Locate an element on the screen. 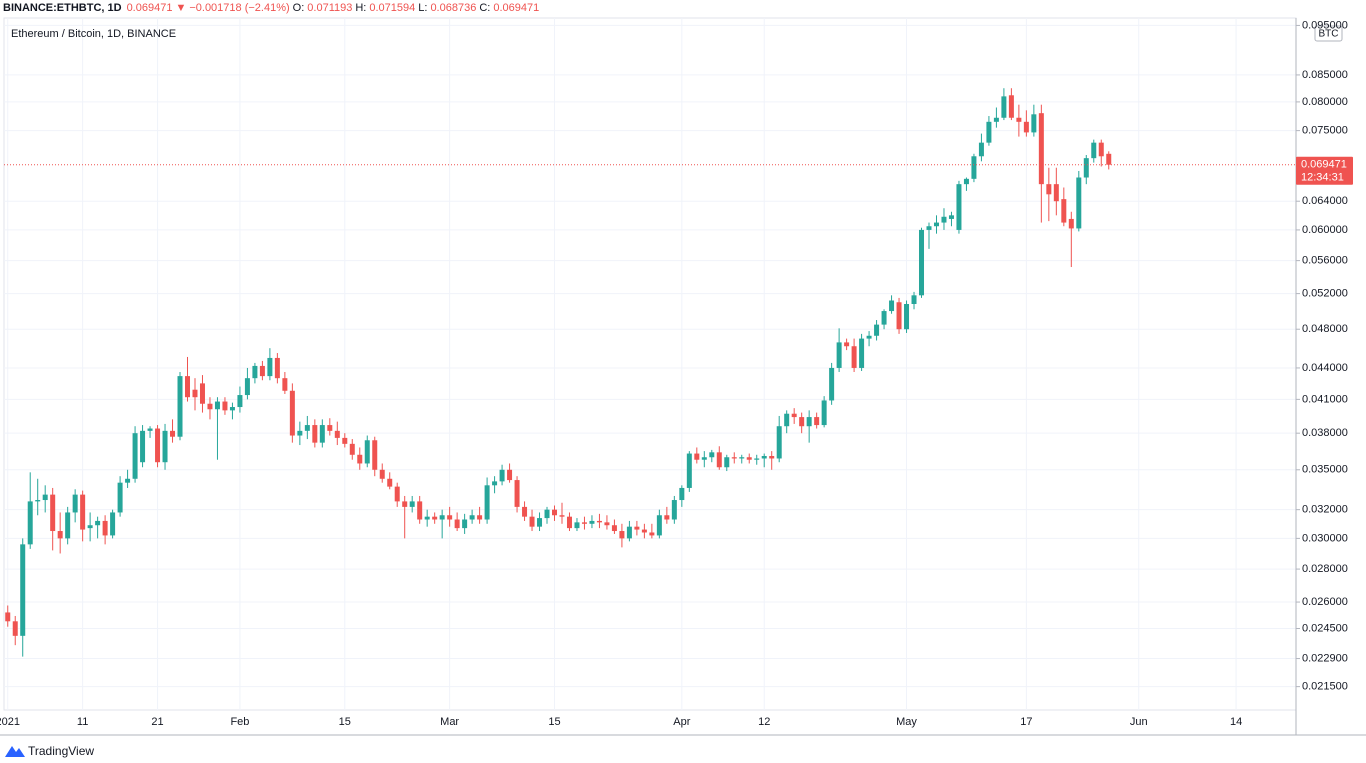 This screenshot has height=763, width=1366. logo: TradingView is located at coordinates (49, 751).